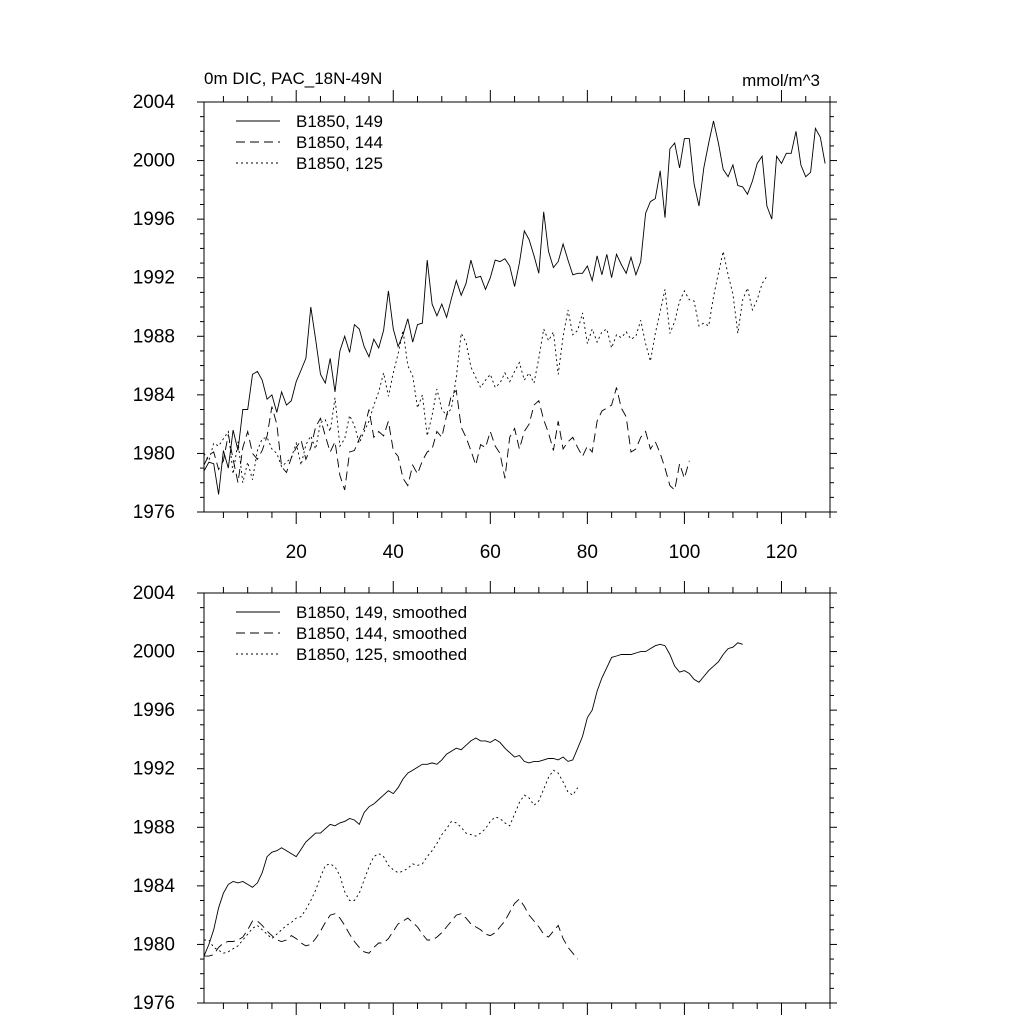  What do you see at coordinates (490, 552) in the screenshot?
I see `x-tick-label: 60` at bounding box center [490, 552].